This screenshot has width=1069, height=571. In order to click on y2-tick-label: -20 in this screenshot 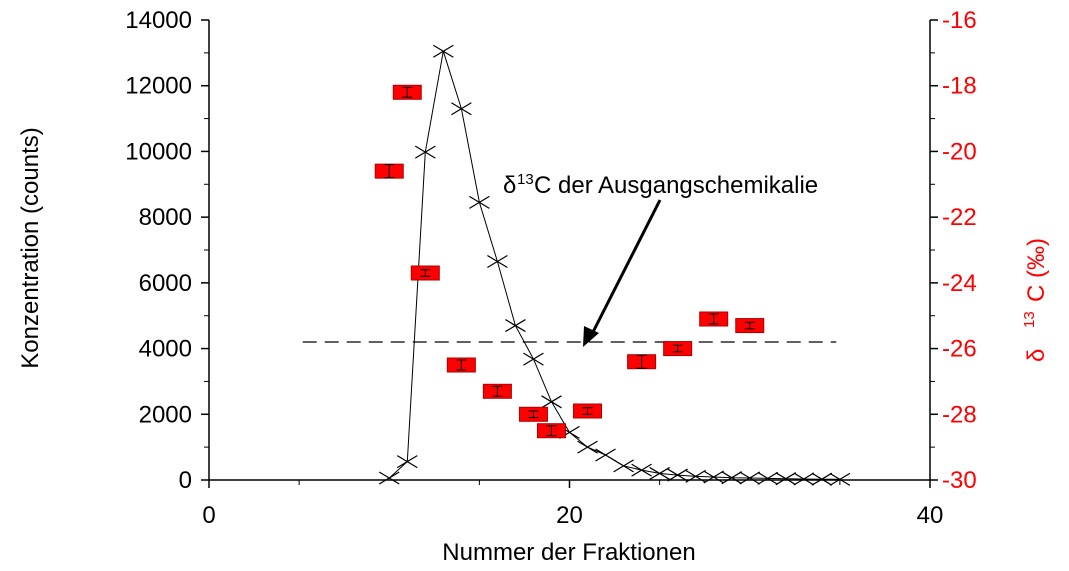, I will do `click(959, 151)`.